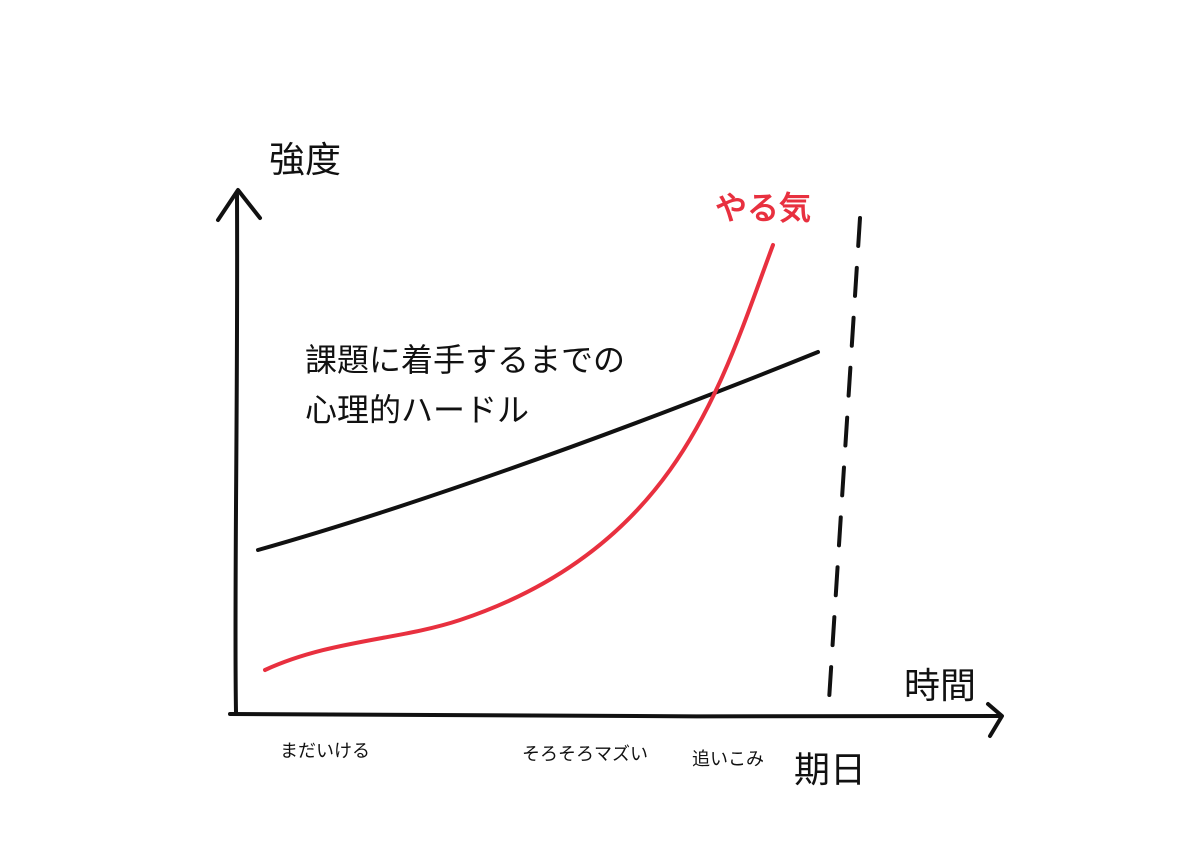 This screenshot has height=853, width=1200. What do you see at coordinates (305, 160) in the screenshot?
I see `y-axis-label: 強度` at bounding box center [305, 160].